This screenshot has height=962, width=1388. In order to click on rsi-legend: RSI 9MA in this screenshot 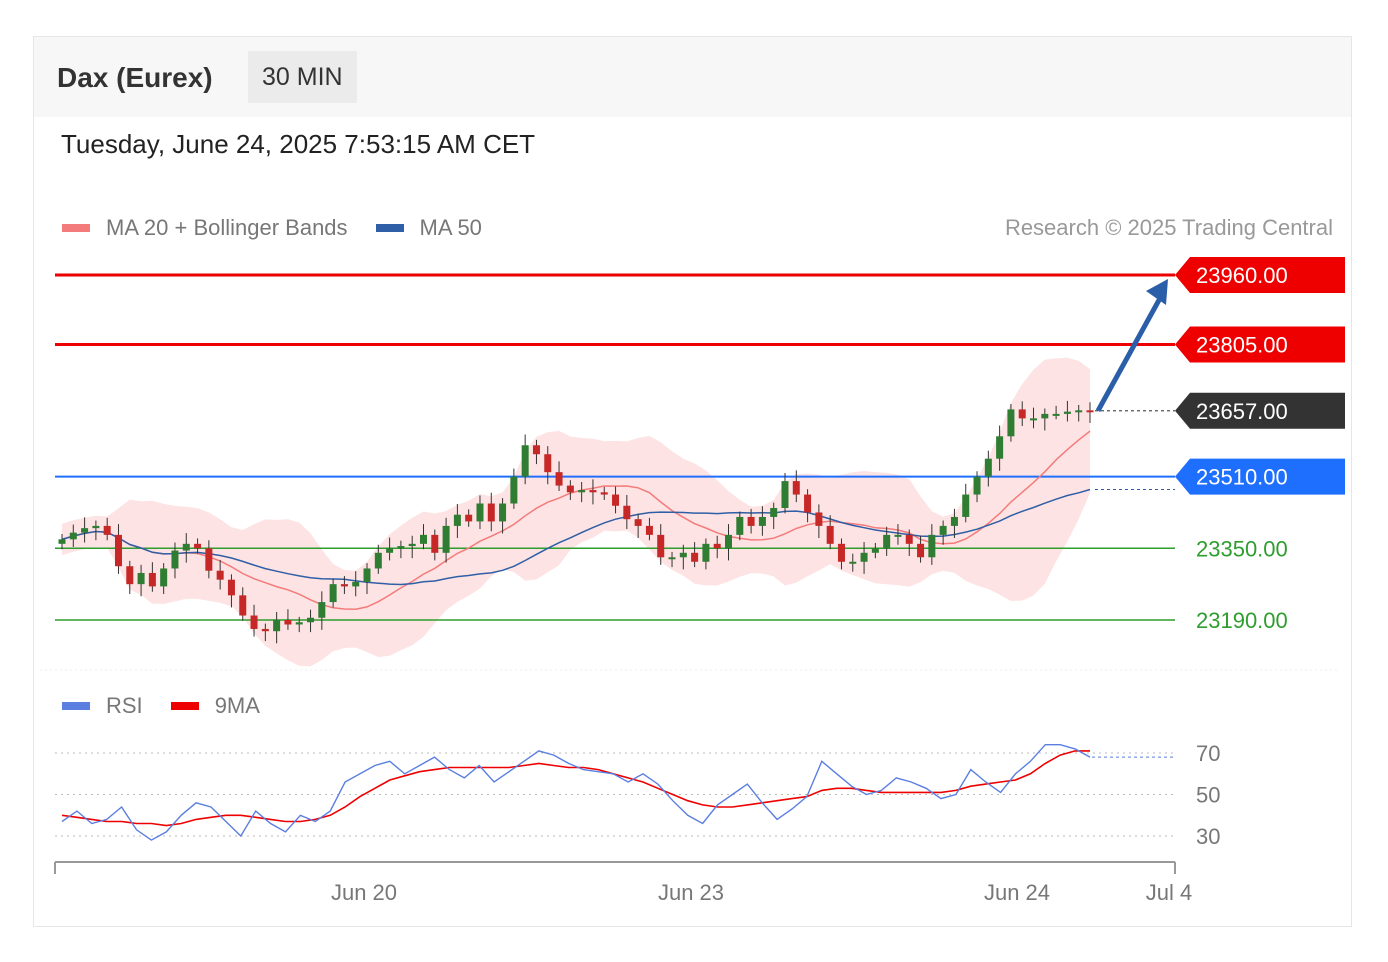, I will do `click(175, 706)`.